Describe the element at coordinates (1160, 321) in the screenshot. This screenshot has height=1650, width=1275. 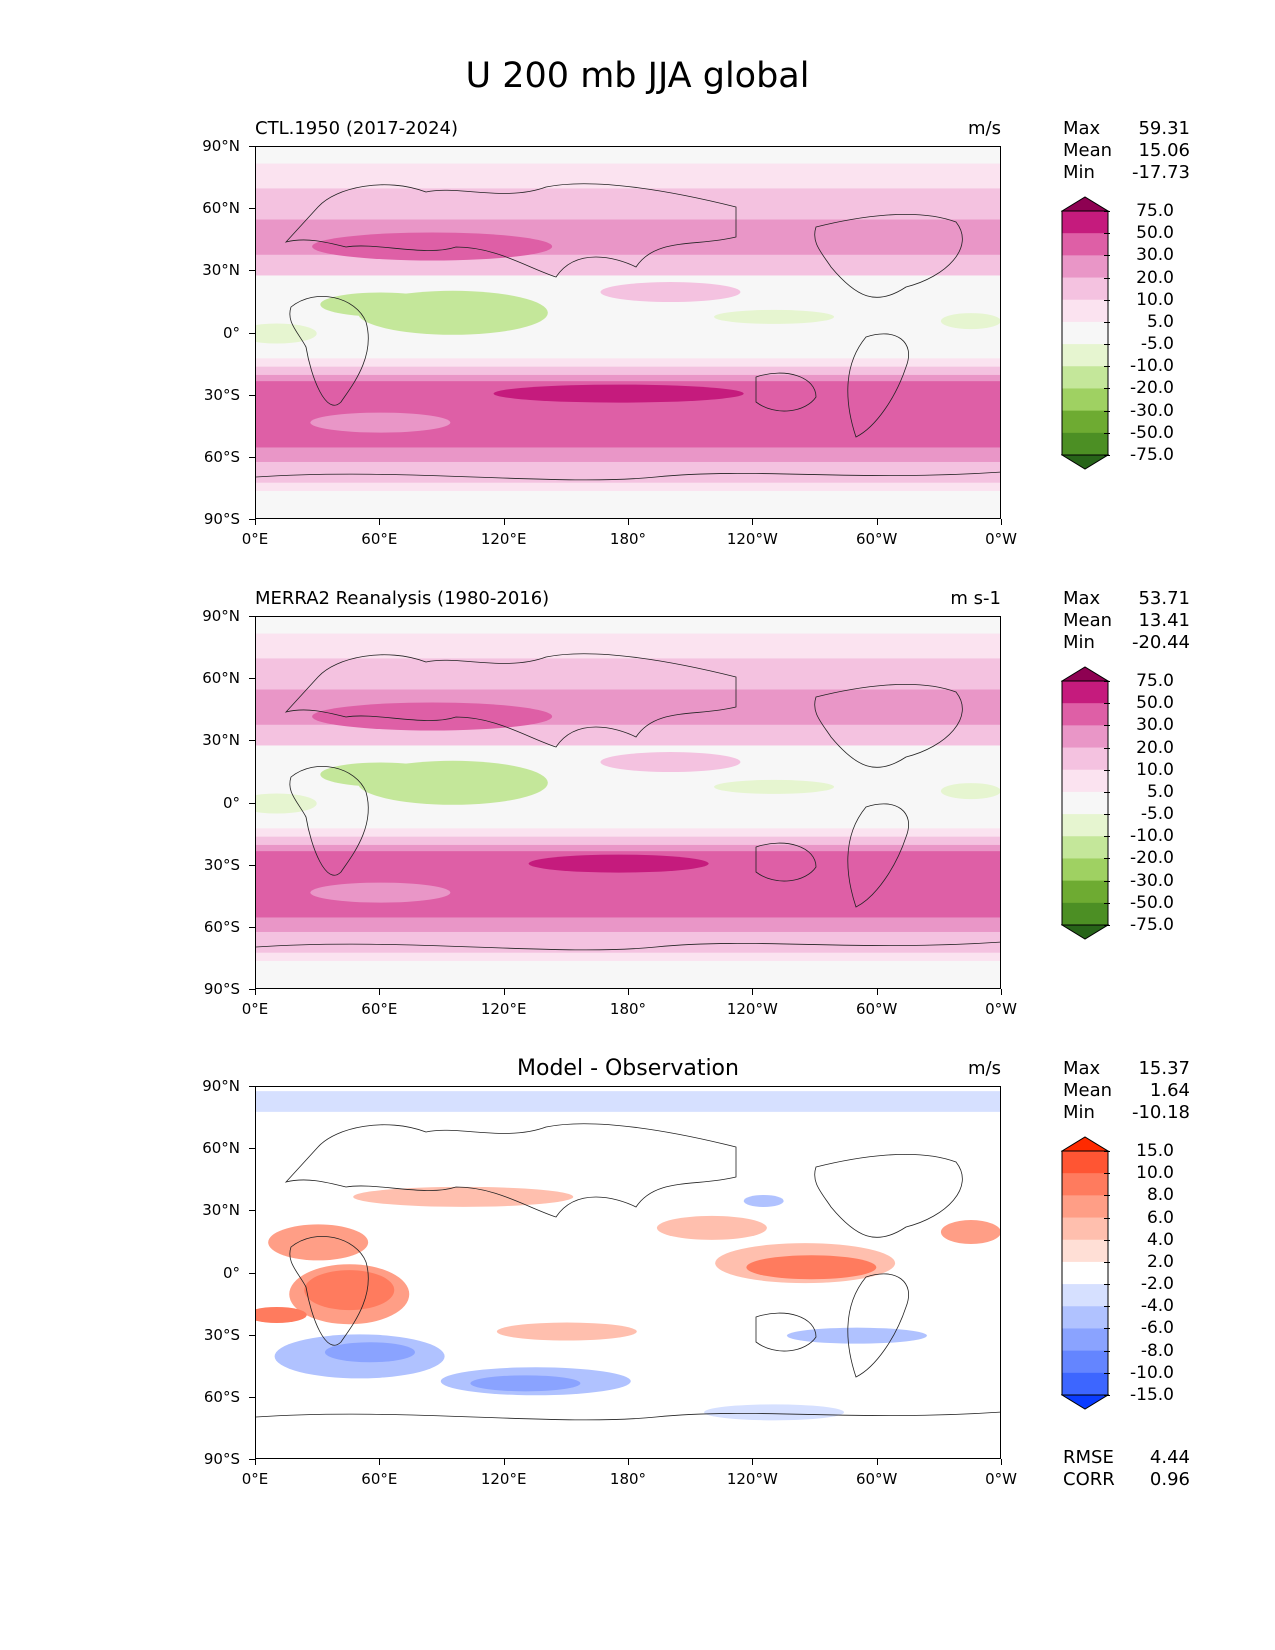
I see `colorbar-label: 5.0` at that location.